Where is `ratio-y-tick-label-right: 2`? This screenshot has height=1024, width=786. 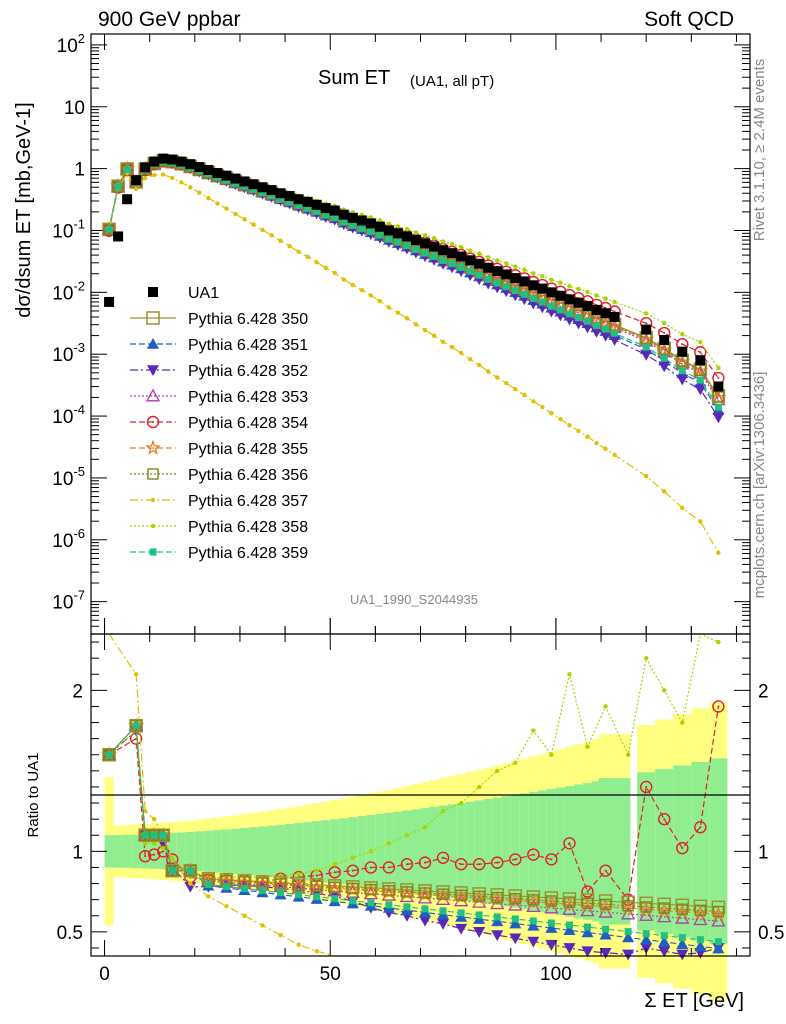
ratio-y-tick-label-right: 2 is located at coordinates (763, 691).